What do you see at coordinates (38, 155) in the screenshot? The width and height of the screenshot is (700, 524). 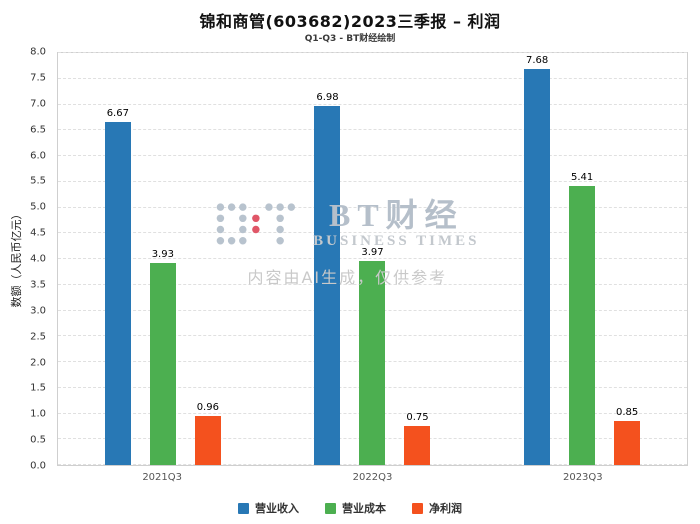 I see `y-tick-label: 6.0` at bounding box center [38, 155].